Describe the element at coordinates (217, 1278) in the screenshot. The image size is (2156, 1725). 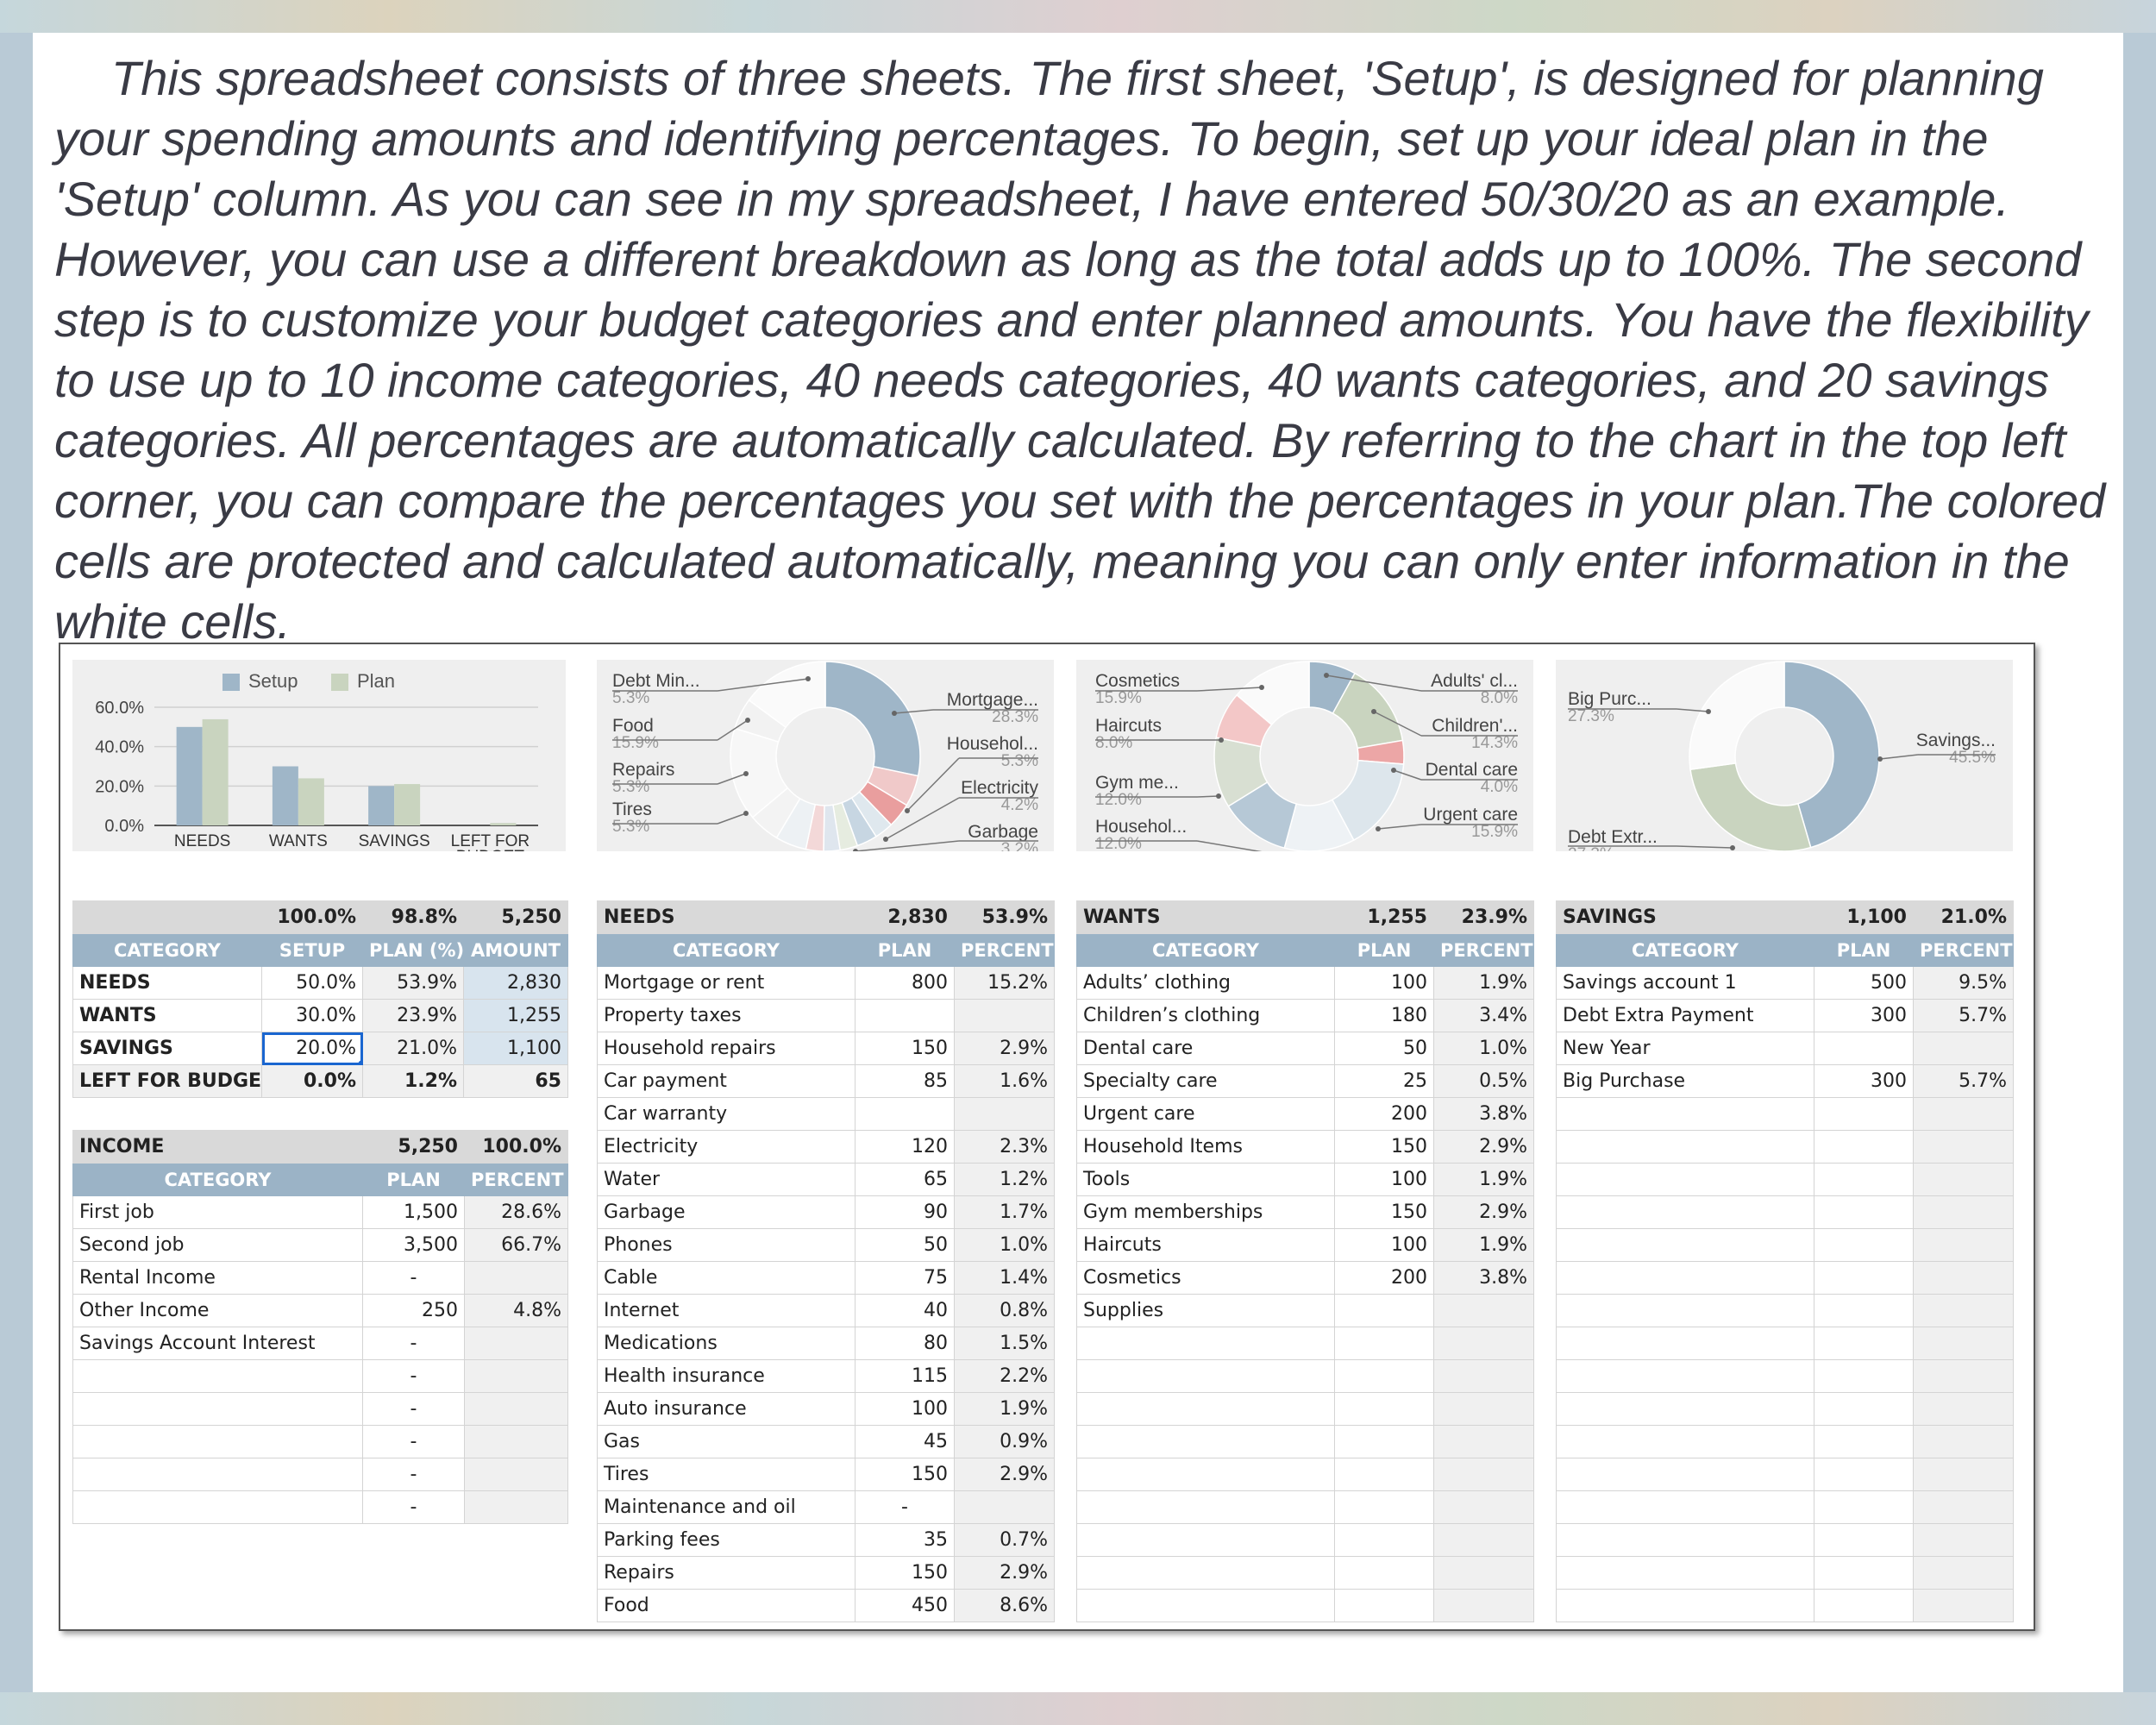
I see `category-cell: Rental Income` at that location.